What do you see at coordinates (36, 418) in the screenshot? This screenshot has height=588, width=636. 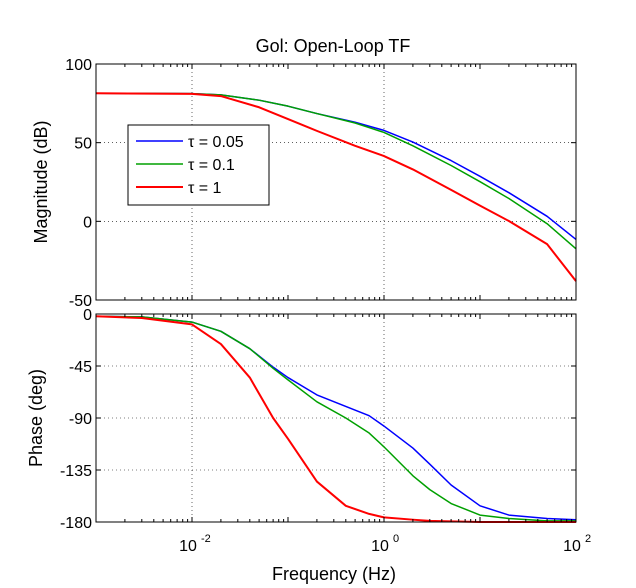 I see `phase-ylabel: Phase (deg)` at bounding box center [36, 418].